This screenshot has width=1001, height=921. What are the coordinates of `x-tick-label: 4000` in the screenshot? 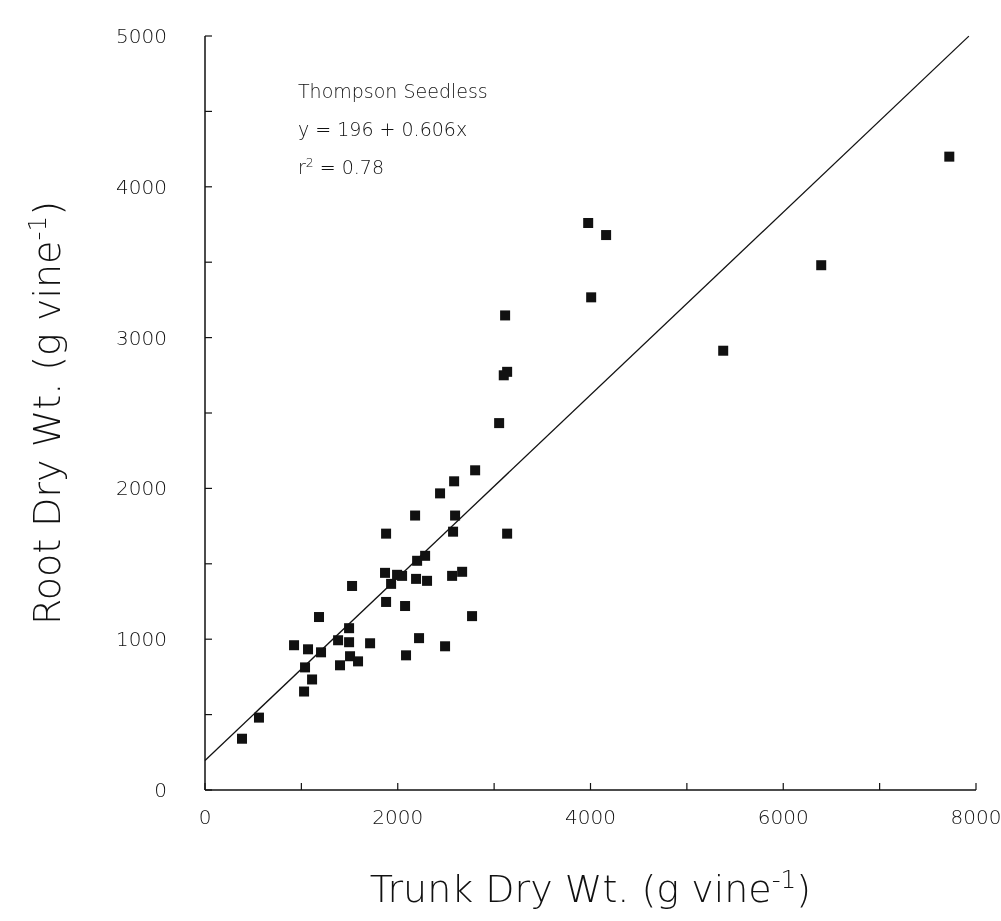 It's located at (590, 817).